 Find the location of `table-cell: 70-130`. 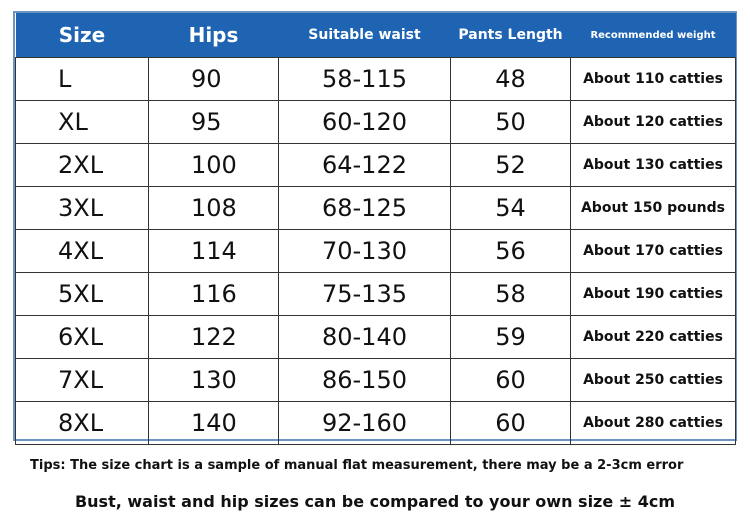

table-cell: 70-130 is located at coordinates (364, 251).